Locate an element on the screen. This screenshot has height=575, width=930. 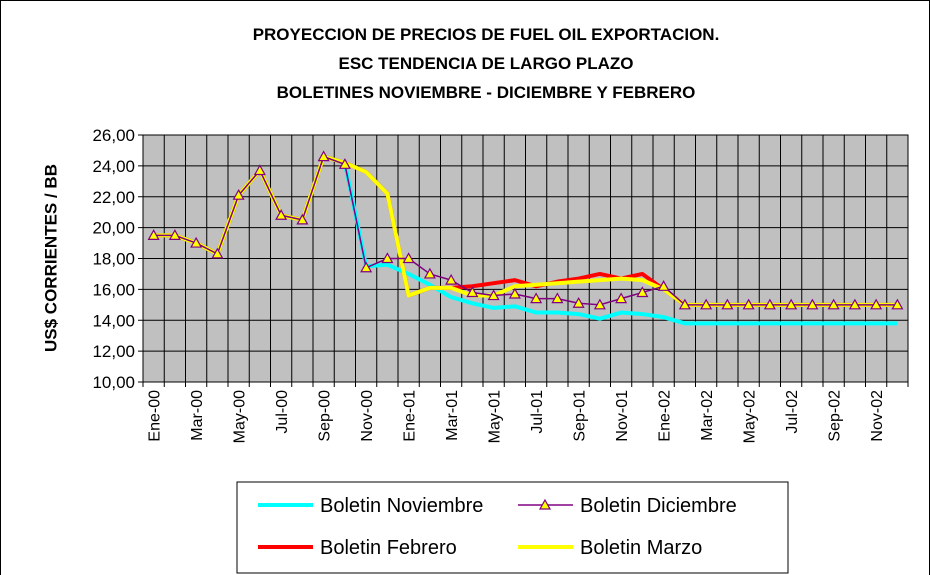
x-tick-label: May-01 is located at coordinates (495, 416).